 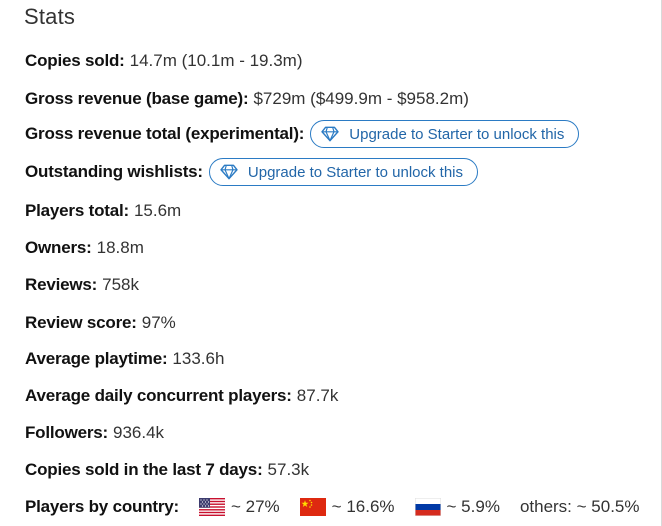 I want to click on china-flag-icon, so click(x=312, y=507).